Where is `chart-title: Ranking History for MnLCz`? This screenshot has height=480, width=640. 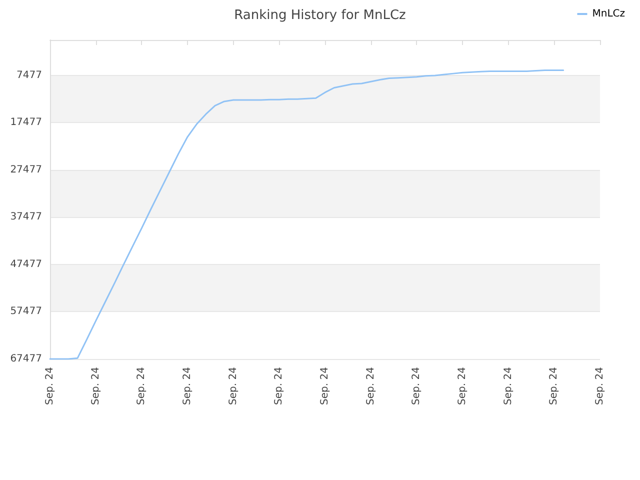
chart-title: Ranking History for MnLCz is located at coordinates (320, 15).